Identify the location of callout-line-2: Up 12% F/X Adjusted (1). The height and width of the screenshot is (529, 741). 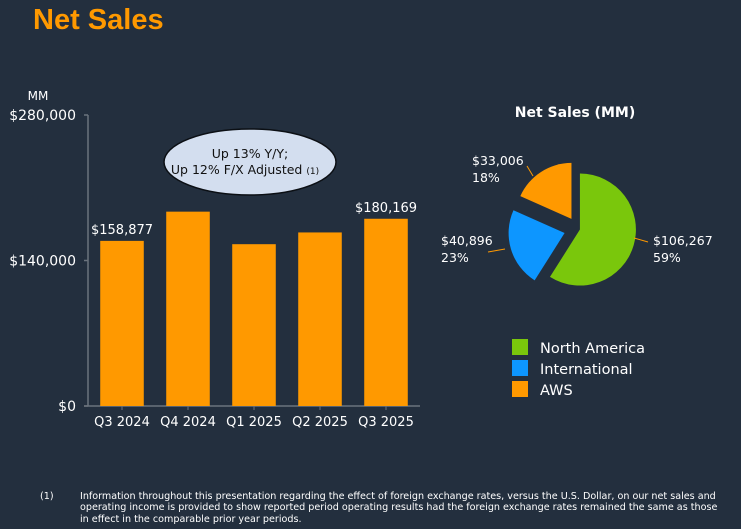
(245, 169).